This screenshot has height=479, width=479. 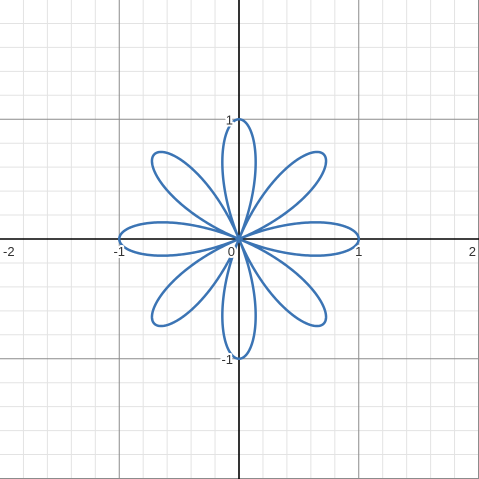 What do you see at coordinates (227, 359) in the screenshot?
I see `y-tick-label: -1` at bounding box center [227, 359].